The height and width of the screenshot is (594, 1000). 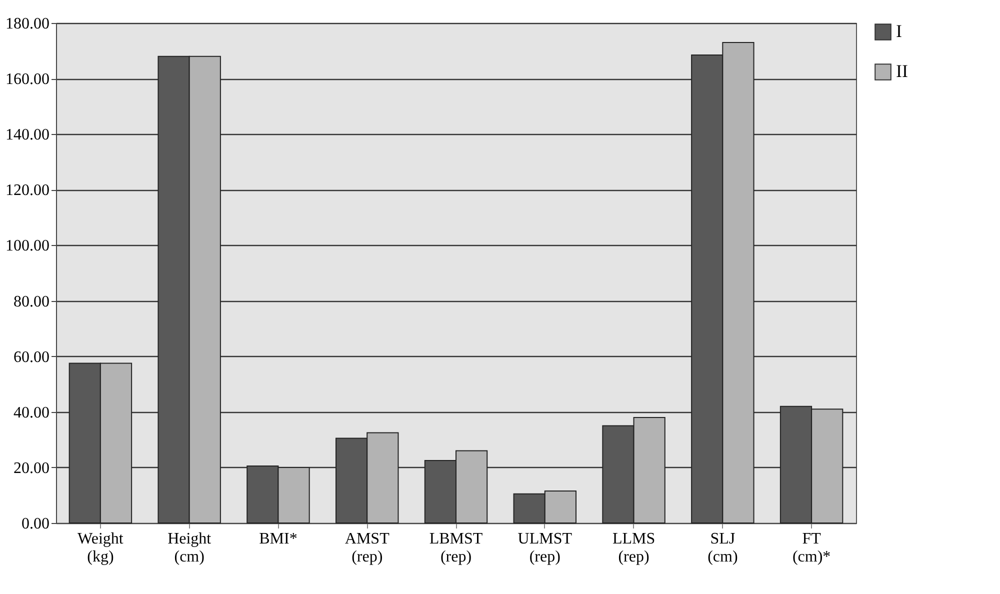 What do you see at coordinates (32, 357) in the screenshot?
I see `y-tick-label: 60.00` at bounding box center [32, 357].